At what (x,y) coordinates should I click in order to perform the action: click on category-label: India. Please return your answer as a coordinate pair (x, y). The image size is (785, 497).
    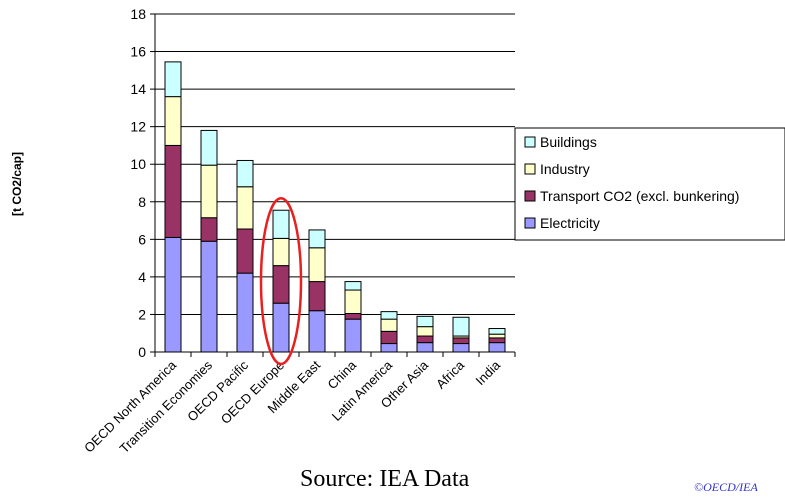
    Looking at the image, I should click on (488, 372).